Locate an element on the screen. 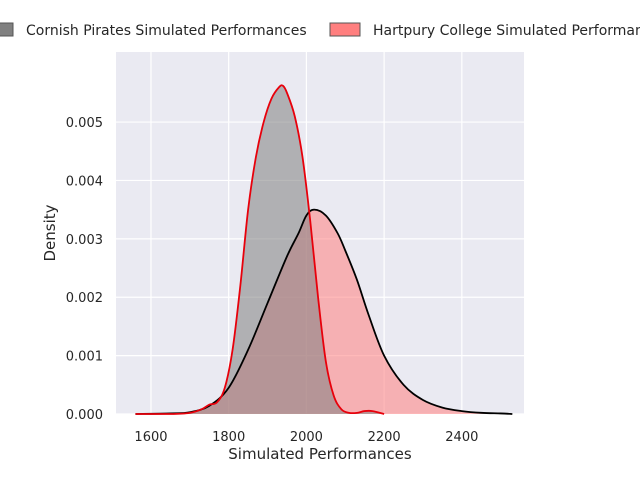 This screenshot has height=480, width=640. x-tick-label: 2200 is located at coordinates (384, 437).